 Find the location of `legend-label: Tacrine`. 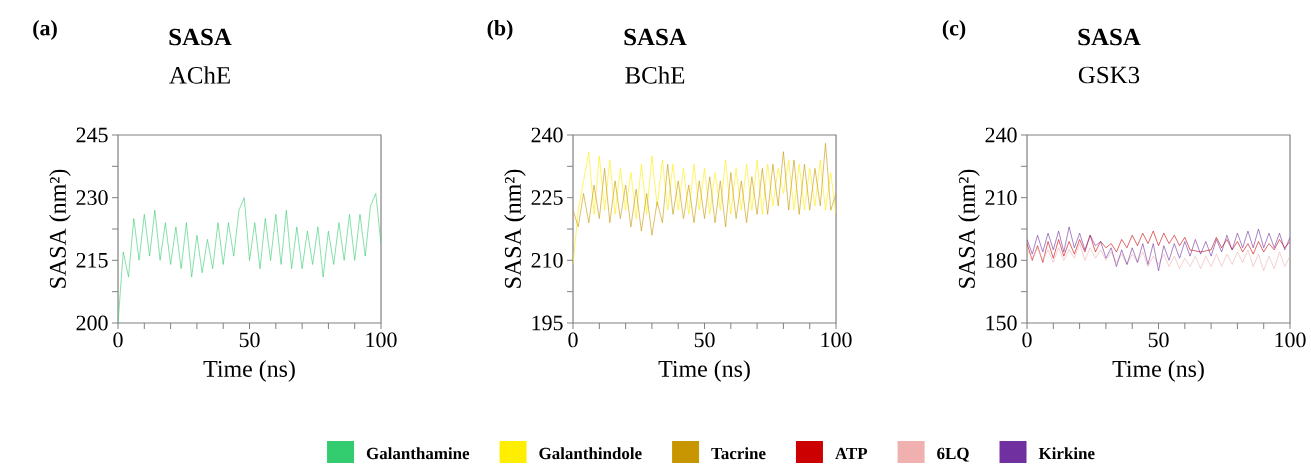

legend-label: Tacrine is located at coordinates (738, 453).